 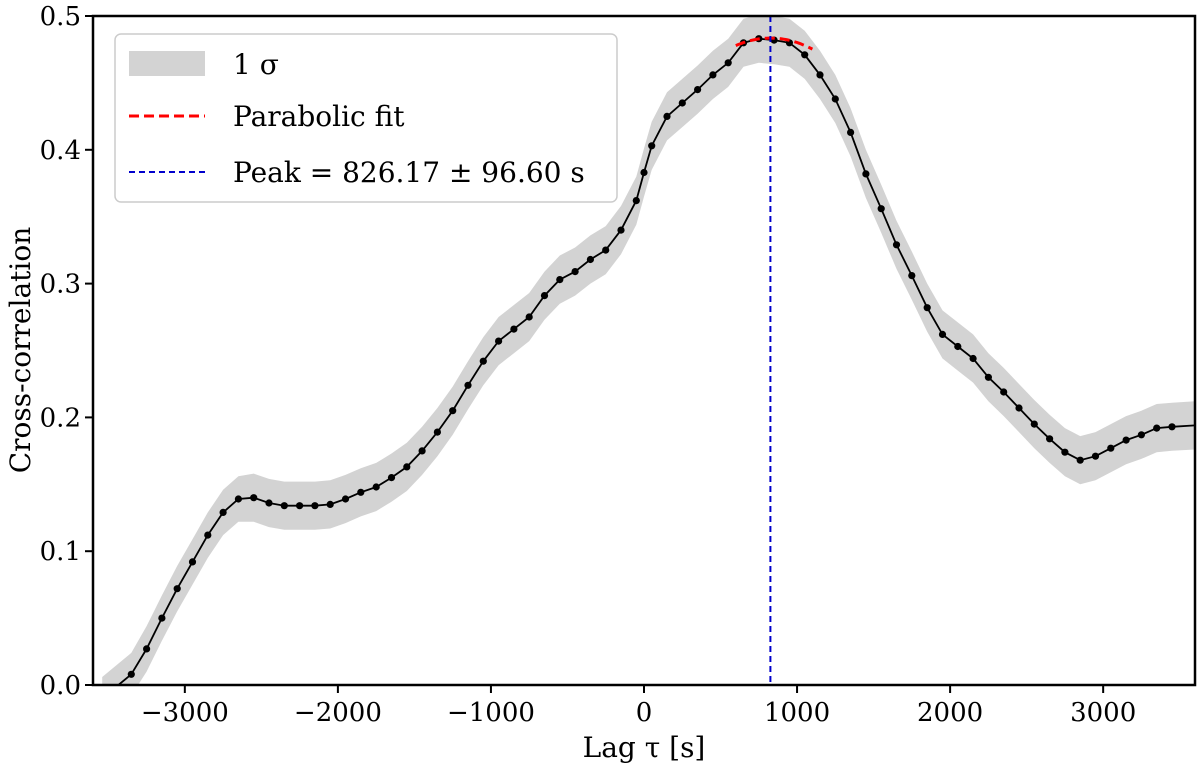 I want to click on y-axis-ticks: 0.0 0.1 0.2 0.3 0.4 0.5, so click(x=66, y=351).